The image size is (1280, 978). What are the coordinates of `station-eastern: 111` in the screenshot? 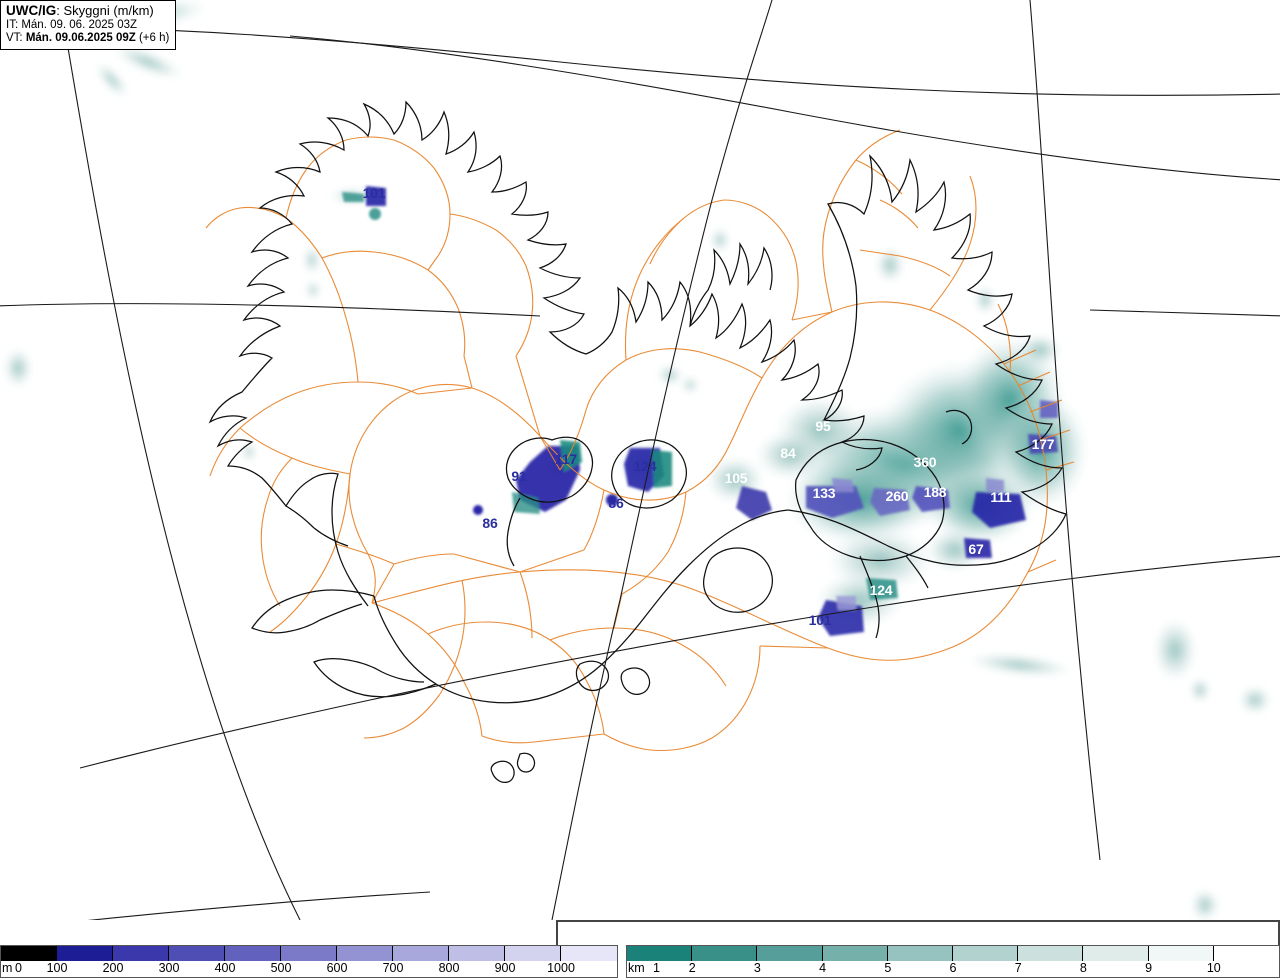 It's located at (1001, 497).